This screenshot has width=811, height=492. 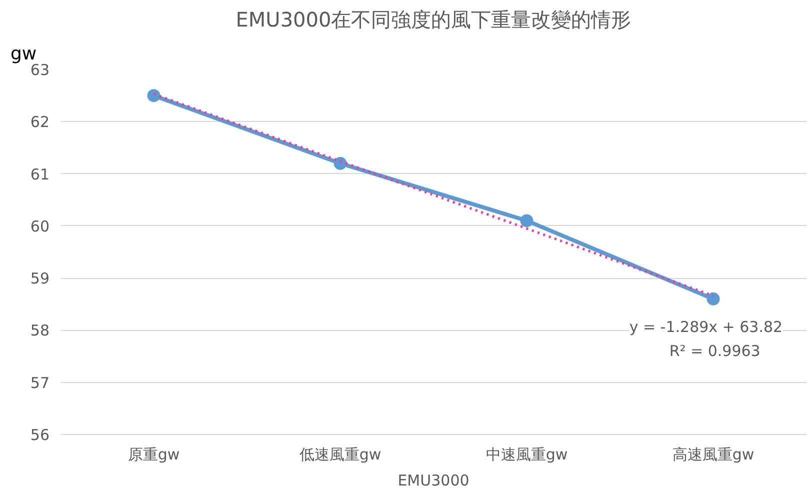 I want to click on annotation: y = -1.289x + 63.82 R² = 0.9963, so click(x=706, y=339).